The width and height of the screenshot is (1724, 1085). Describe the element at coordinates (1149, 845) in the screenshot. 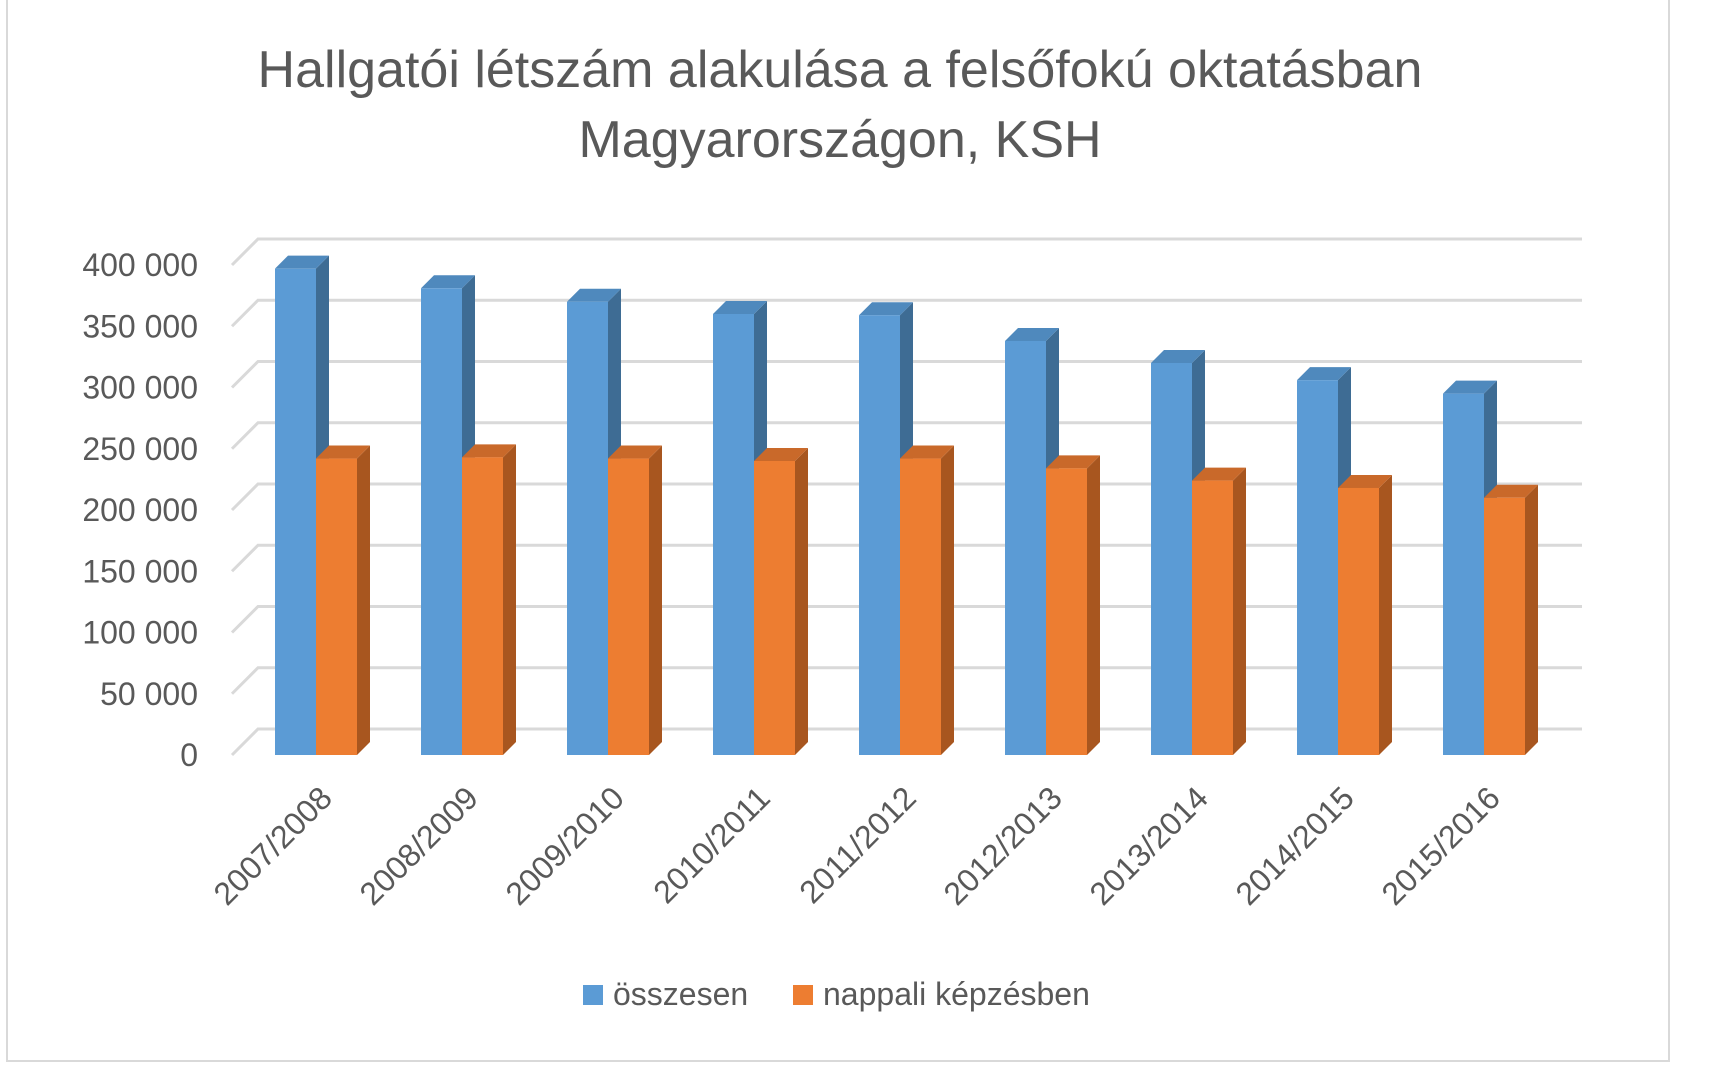

I see `x-tick-label: 2013/2014` at that location.